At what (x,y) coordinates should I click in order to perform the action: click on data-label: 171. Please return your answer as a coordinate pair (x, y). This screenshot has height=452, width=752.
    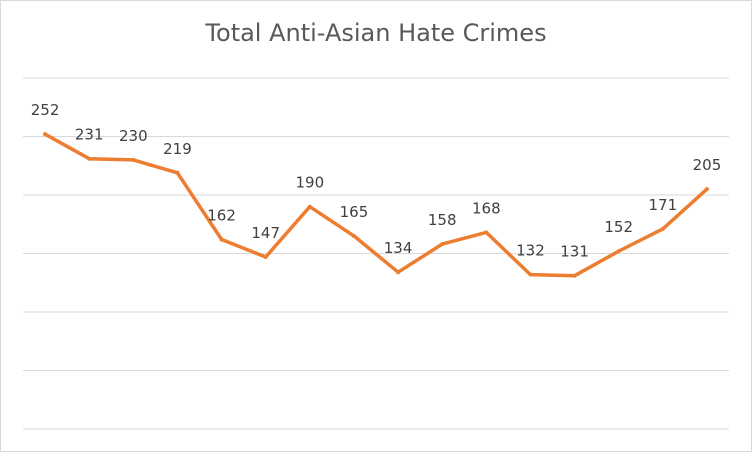
    Looking at the image, I should click on (662, 205).